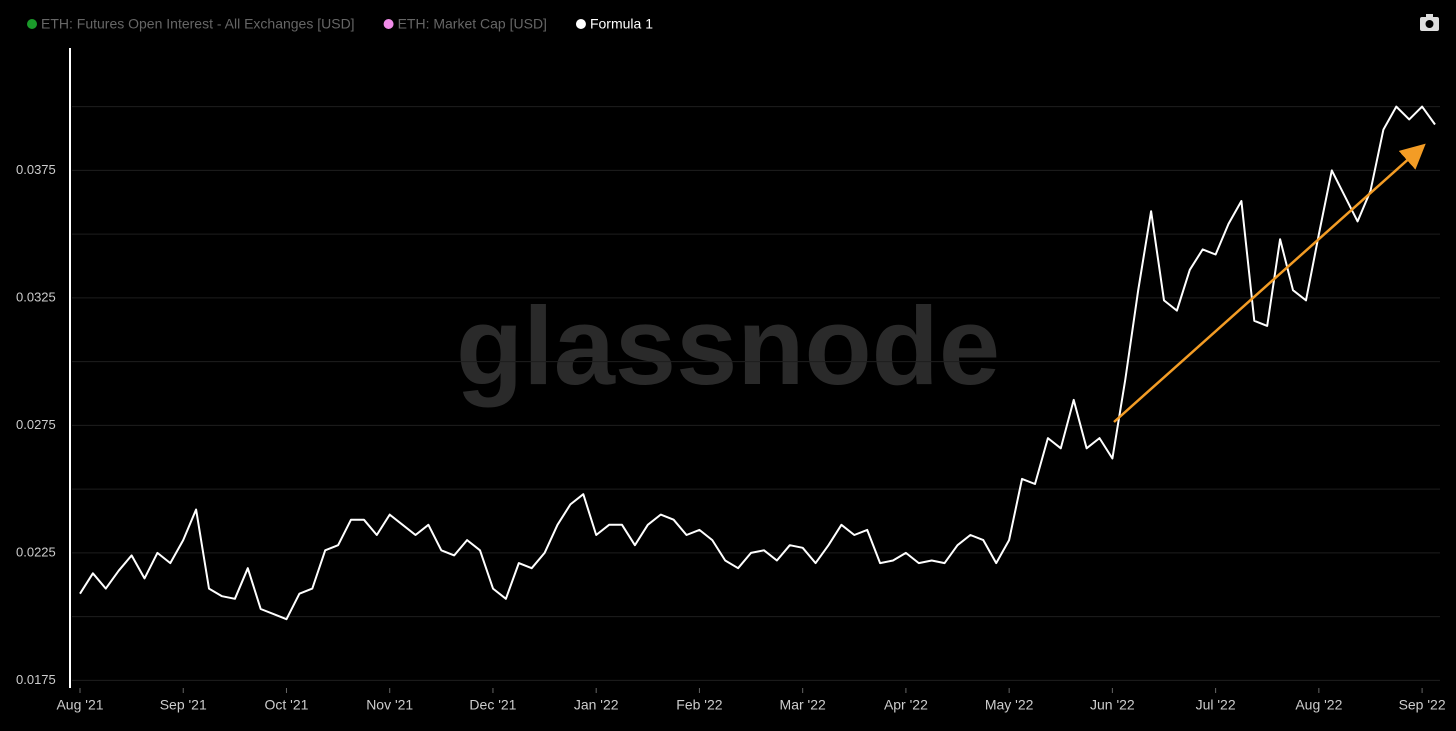 The width and height of the screenshot is (1456, 731). What do you see at coordinates (596, 705) in the screenshot?
I see `x-tick-label: Jan '22` at bounding box center [596, 705].